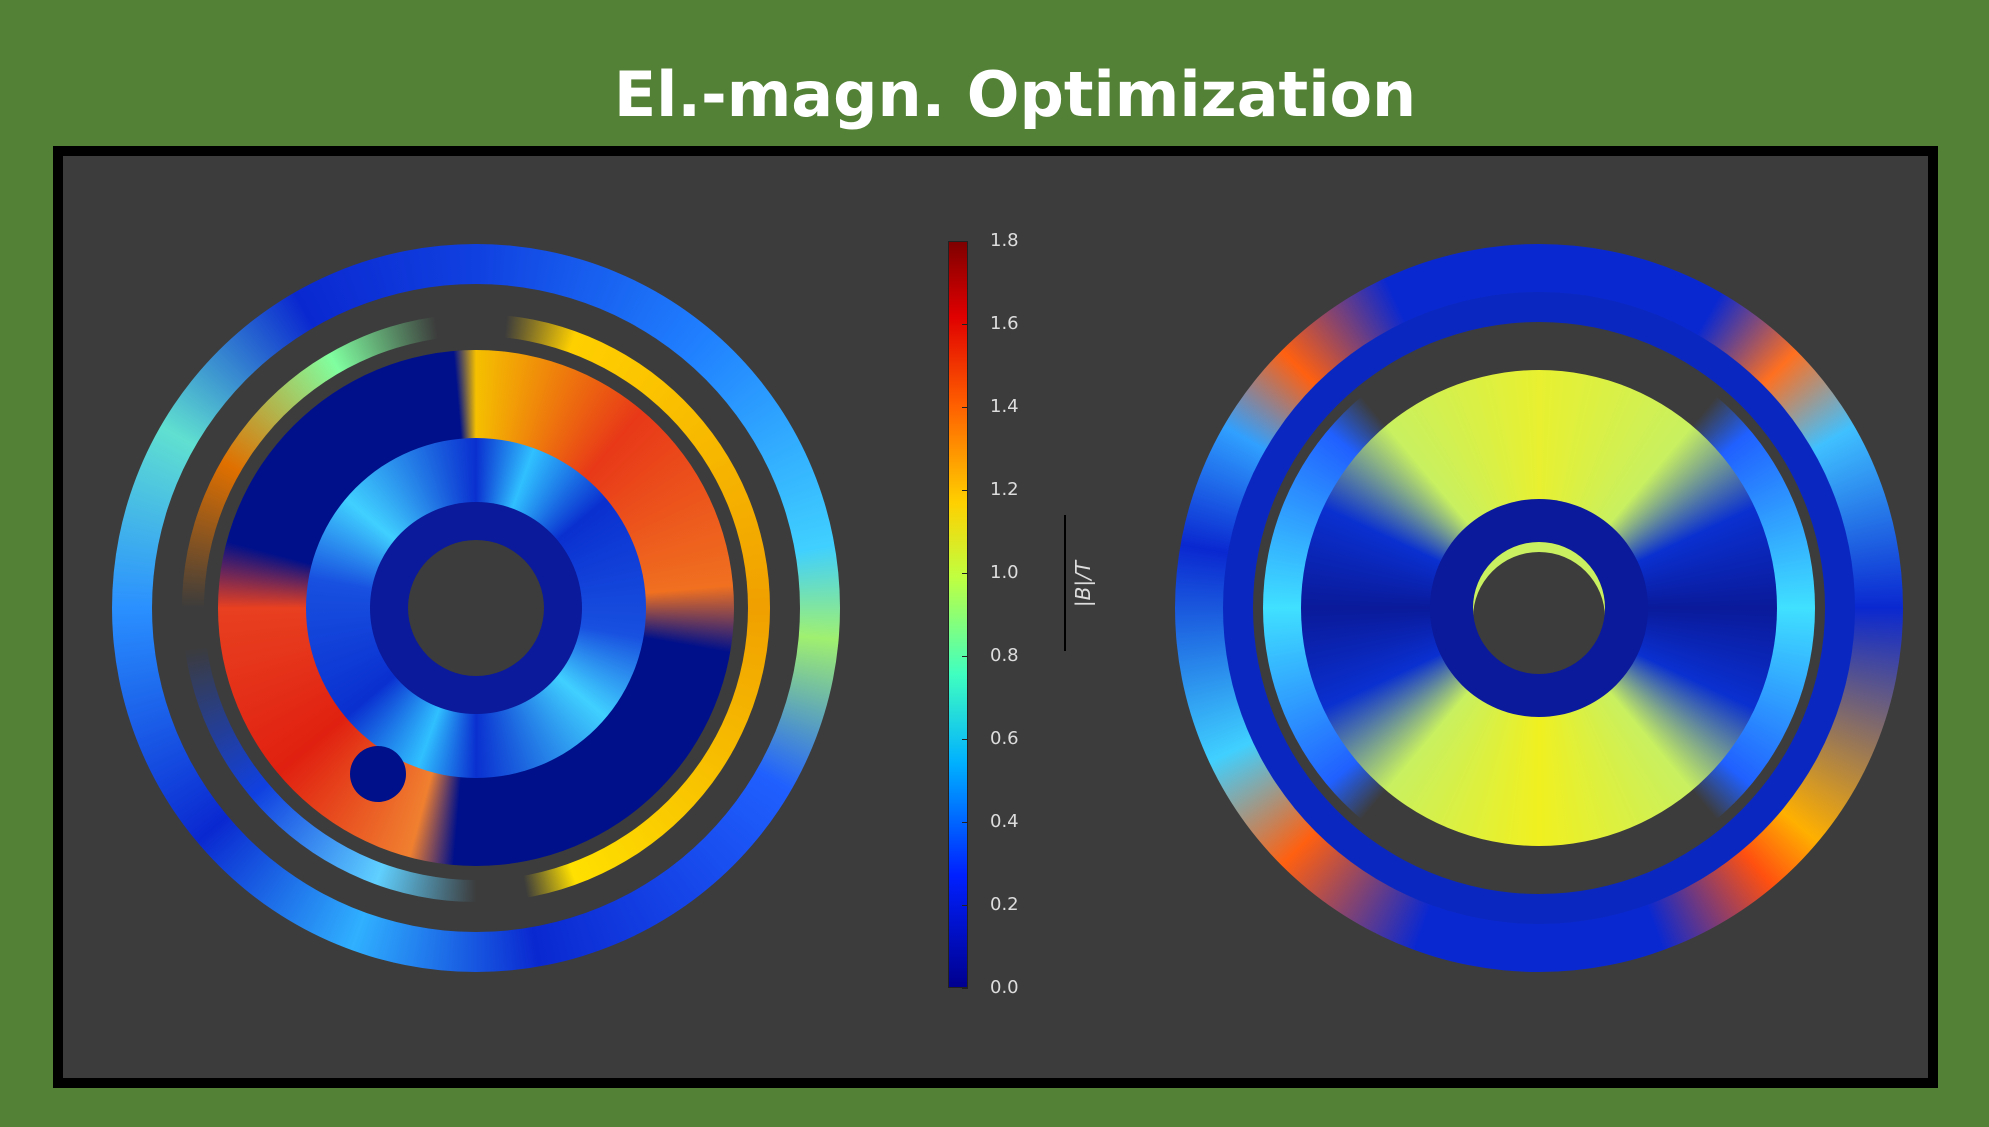 This screenshot has width=1989, height=1127. Describe the element at coordinates (1065, 583) in the screenshot. I see `colorbar-arrow` at that location.